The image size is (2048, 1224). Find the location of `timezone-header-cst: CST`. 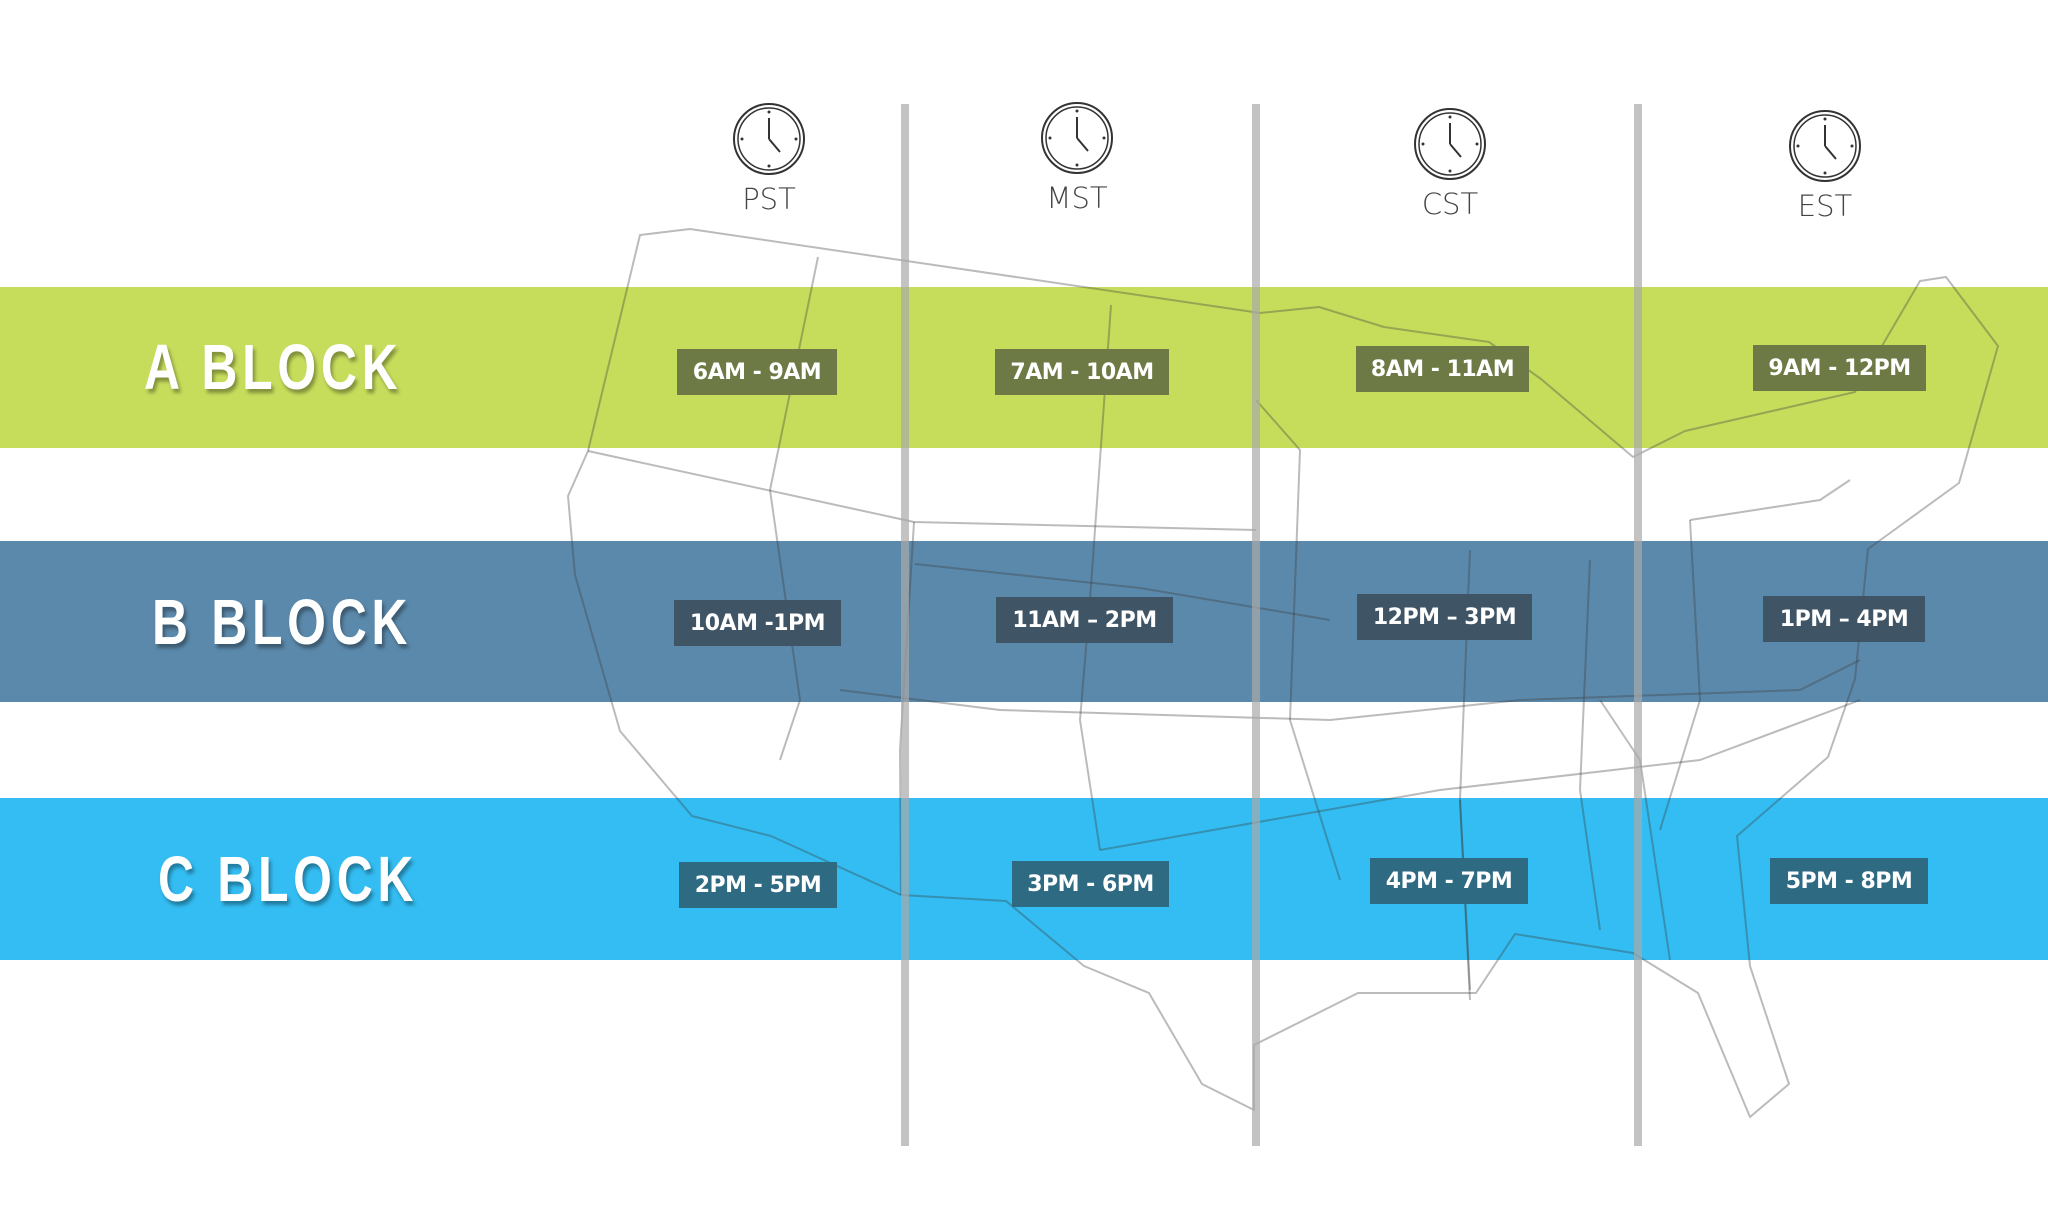

timezone-header-cst: CST is located at coordinates (1450, 164).